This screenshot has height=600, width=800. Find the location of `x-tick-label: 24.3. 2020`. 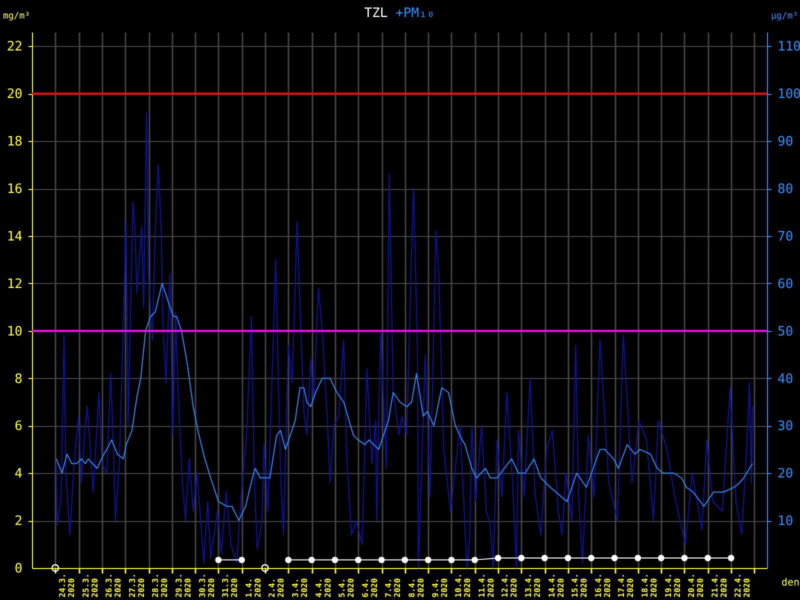

x-tick-label: 24.3. 2020 is located at coordinates (67, 585).